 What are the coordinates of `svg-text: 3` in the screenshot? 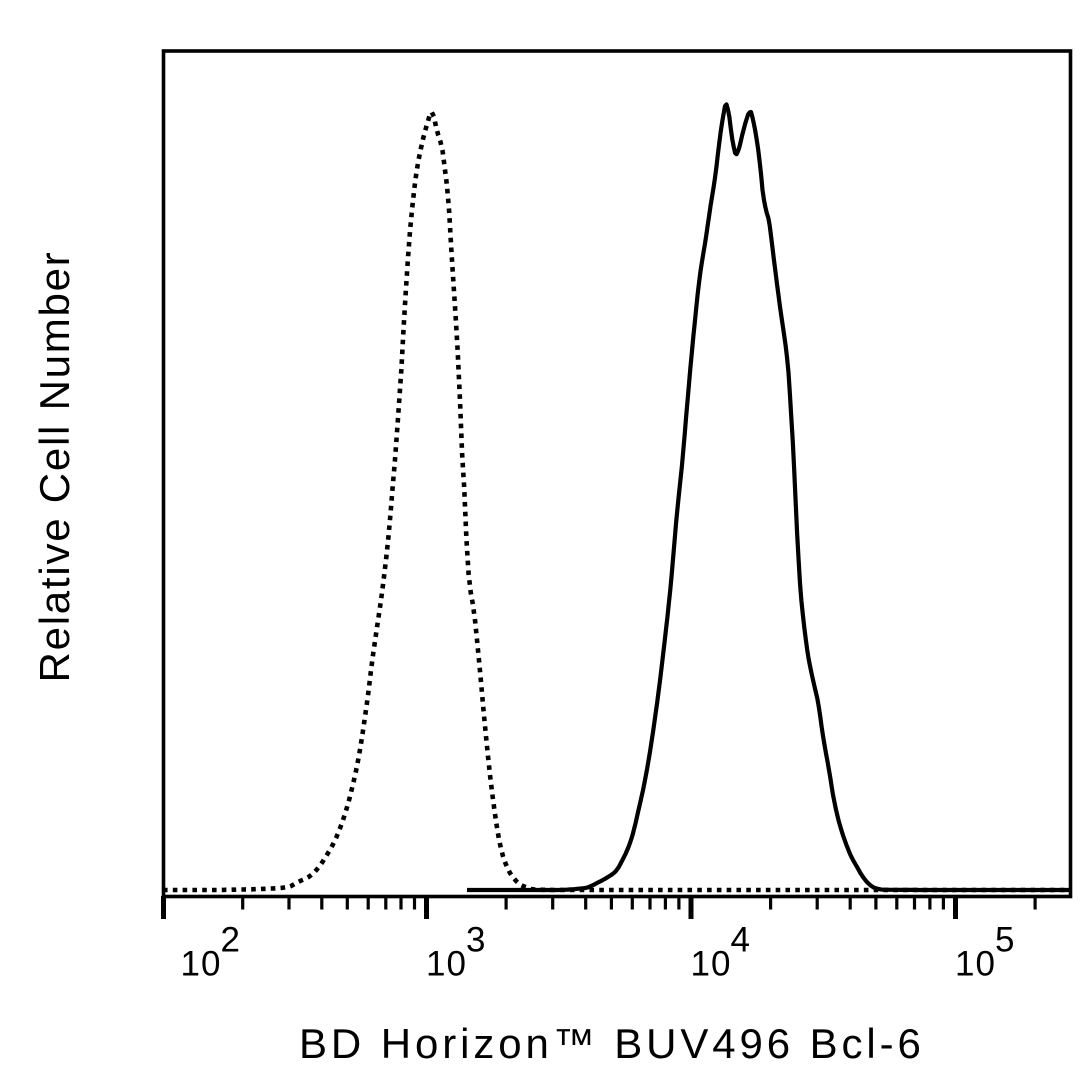 It's located at (475, 940).